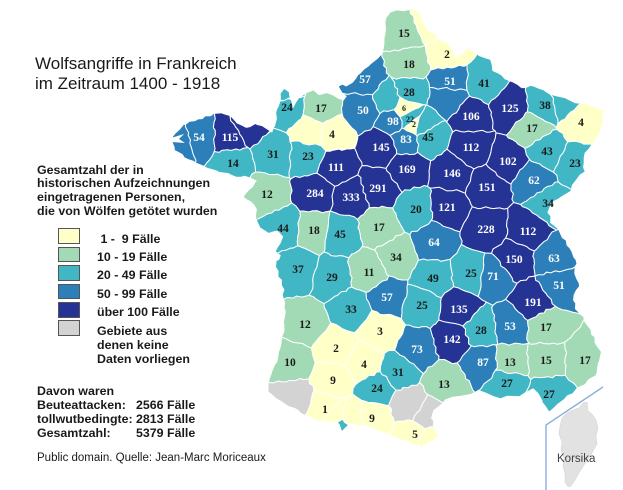 This screenshot has width=623, height=490. I want to click on svg-text: 146, so click(452, 174).